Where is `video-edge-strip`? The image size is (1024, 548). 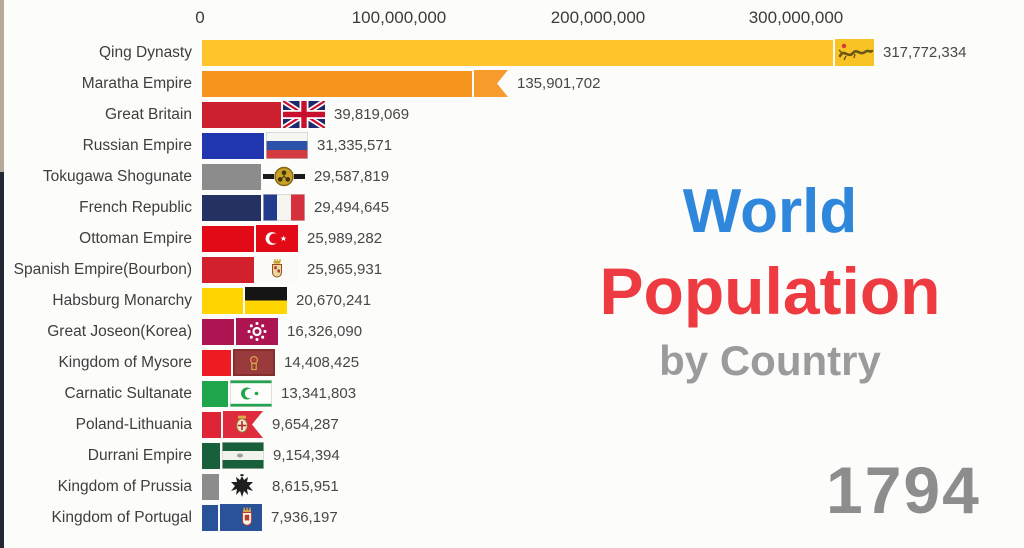
video-edge-strip is located at coordinates (2, 274).